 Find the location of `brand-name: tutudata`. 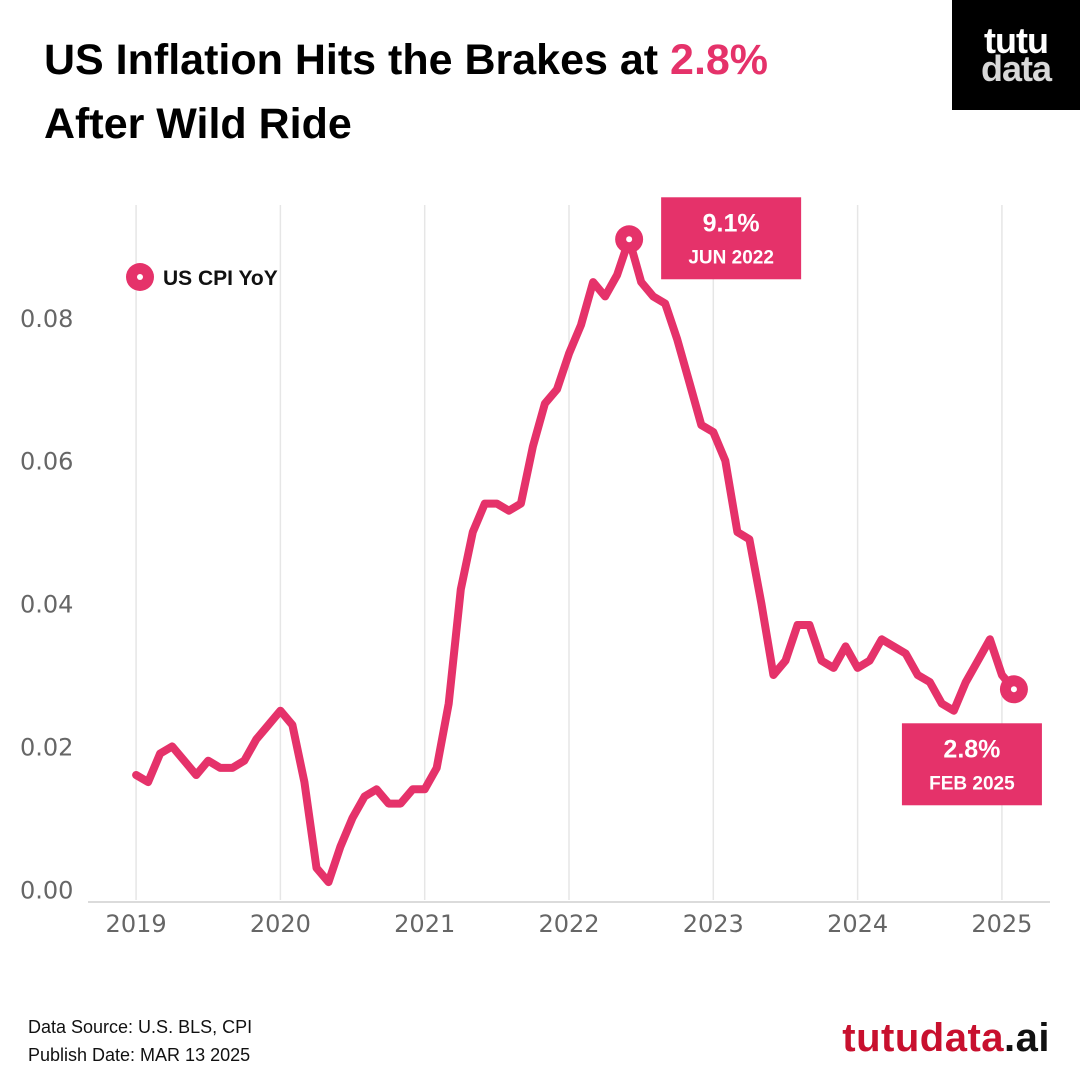

brand-name: tutudata is located at coordinates (923, 1038).